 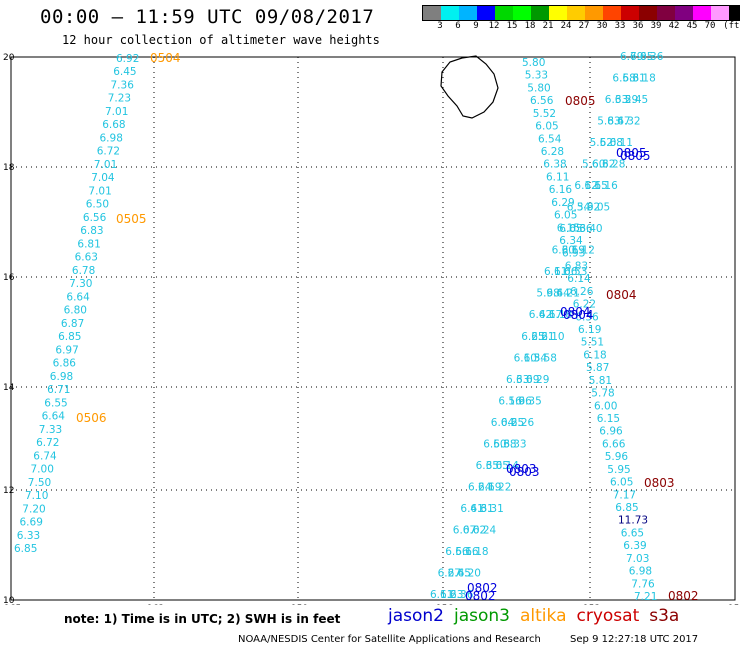 I want to click on lon-tick-label: -153, so click(x=590, y=604).